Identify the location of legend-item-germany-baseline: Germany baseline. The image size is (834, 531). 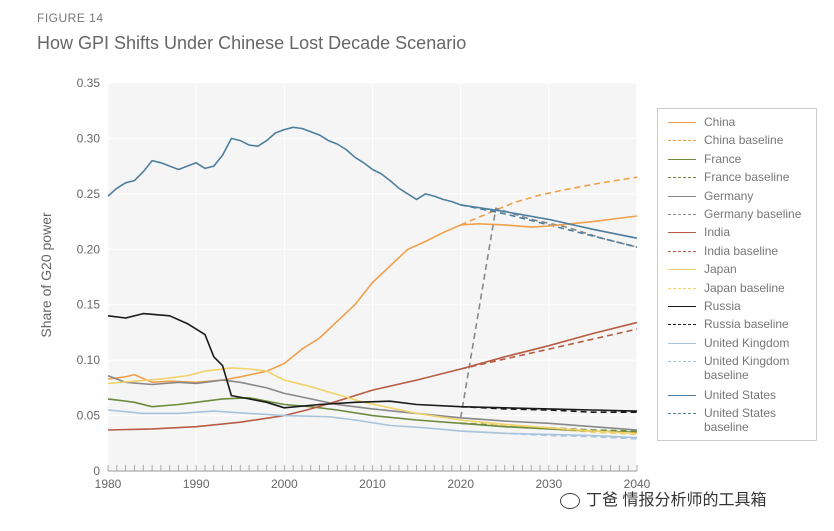
(737, 215).